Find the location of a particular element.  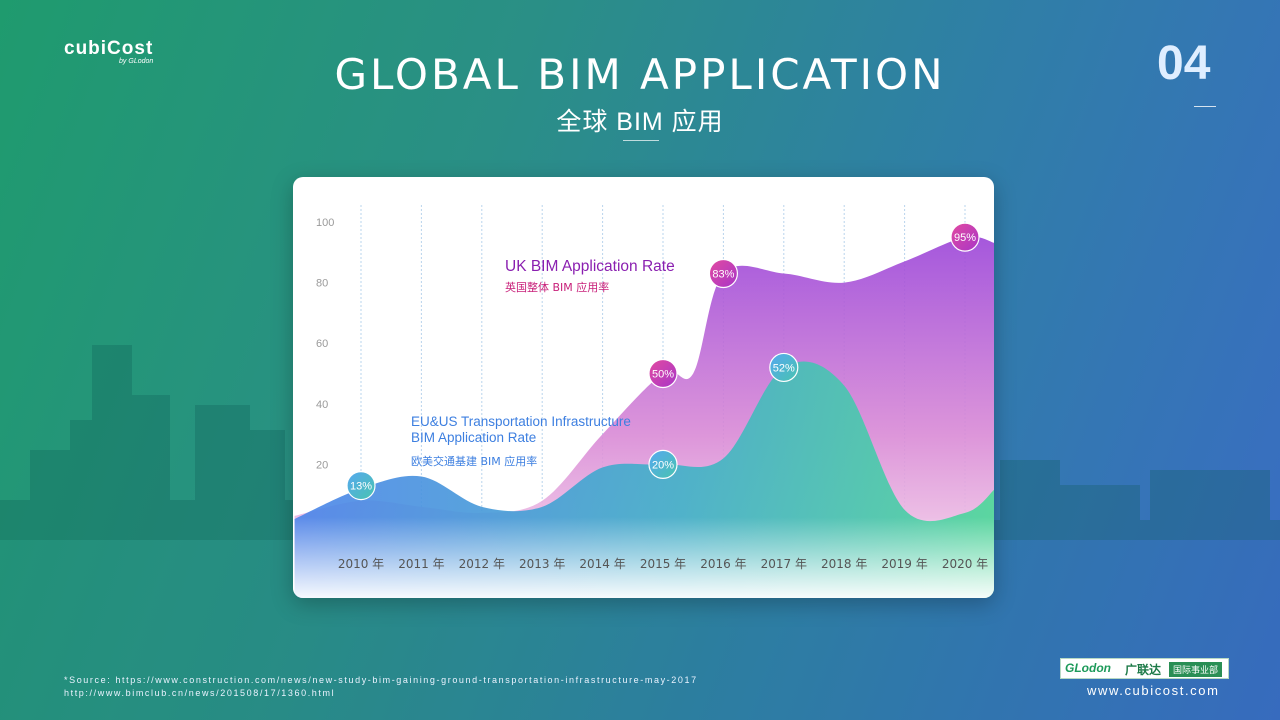

eu-series-title-line2: BIM Application Rate is located at coordinates (473, 437).